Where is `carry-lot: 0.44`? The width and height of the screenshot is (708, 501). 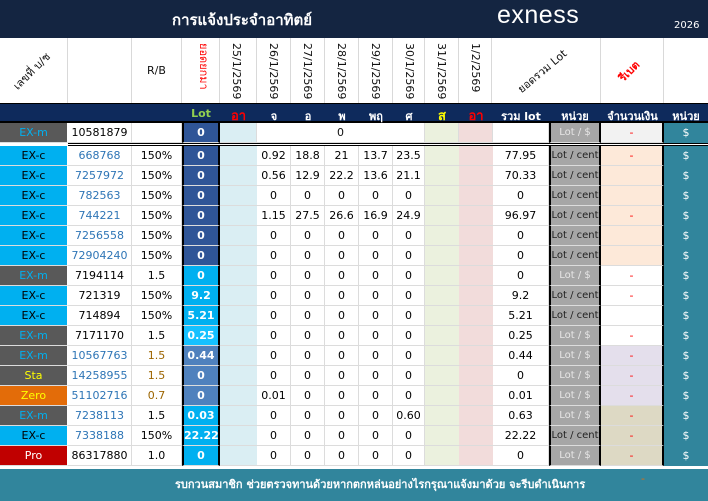
carry-lot: 0.44 is located at coordinates (201, 356).